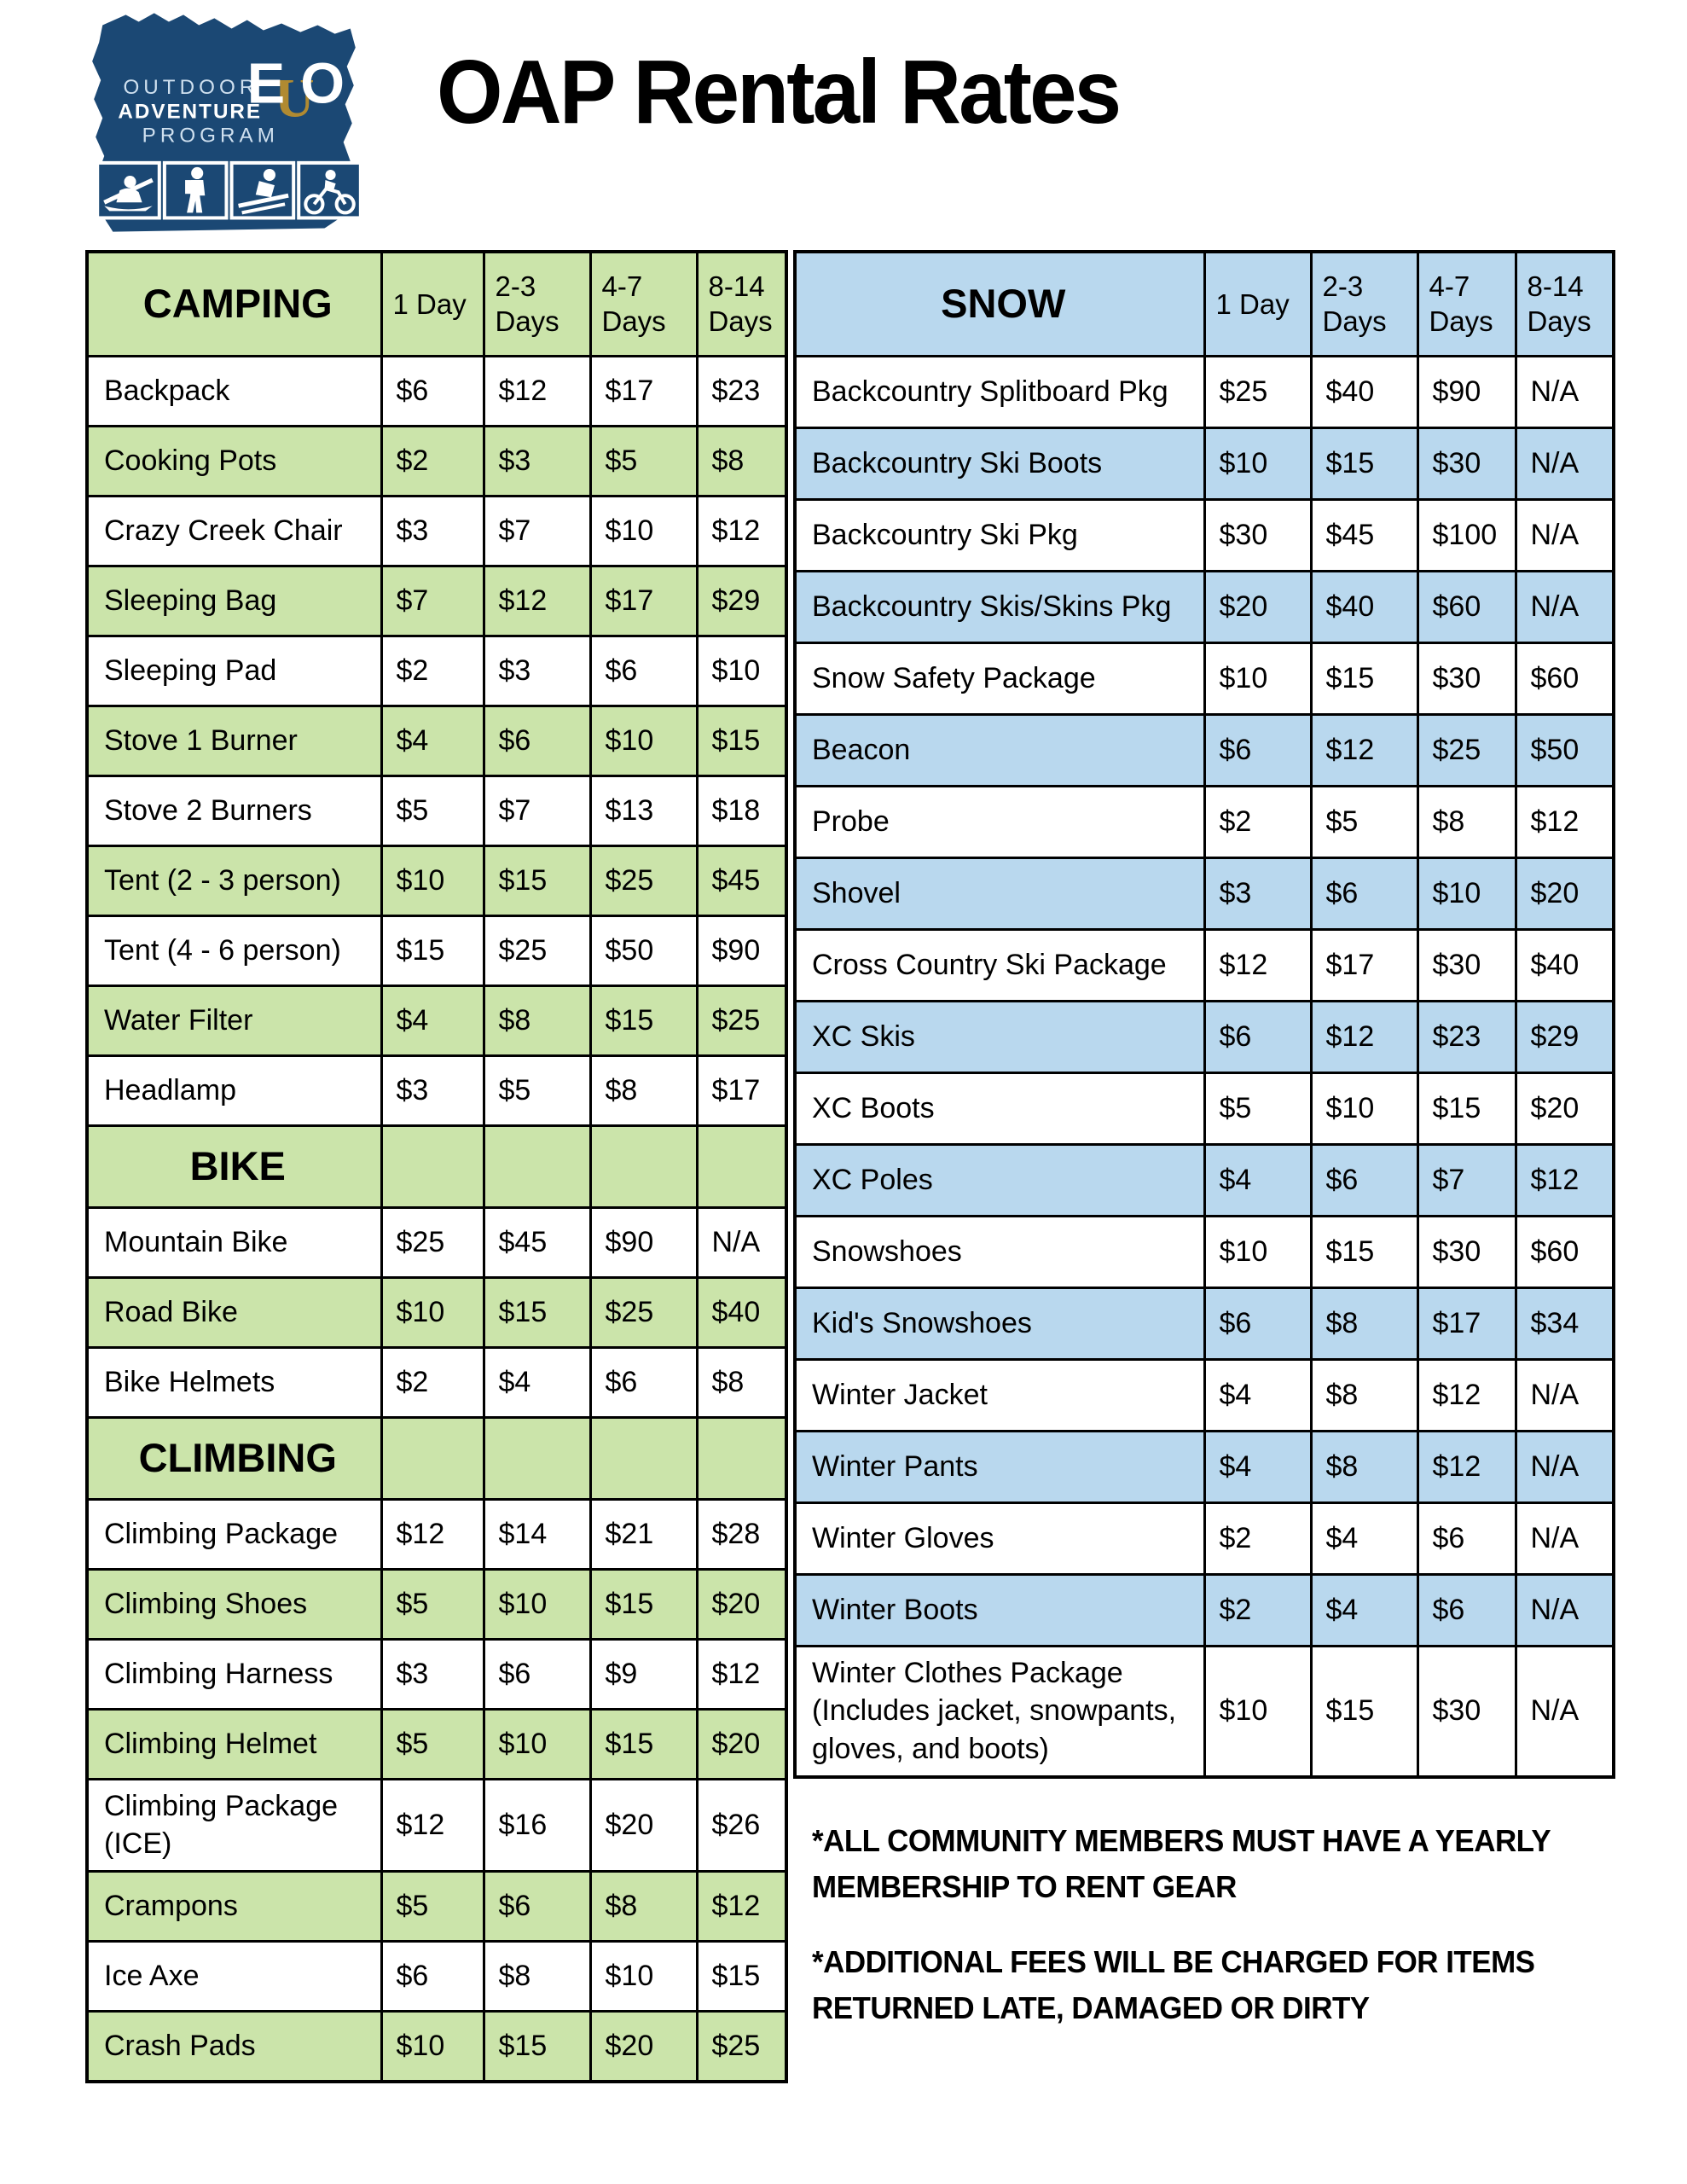  What do you see at coordinates (1467, 534) in the screenshot?
I see `price-cell: $100` at bounding box center [1467, 534].